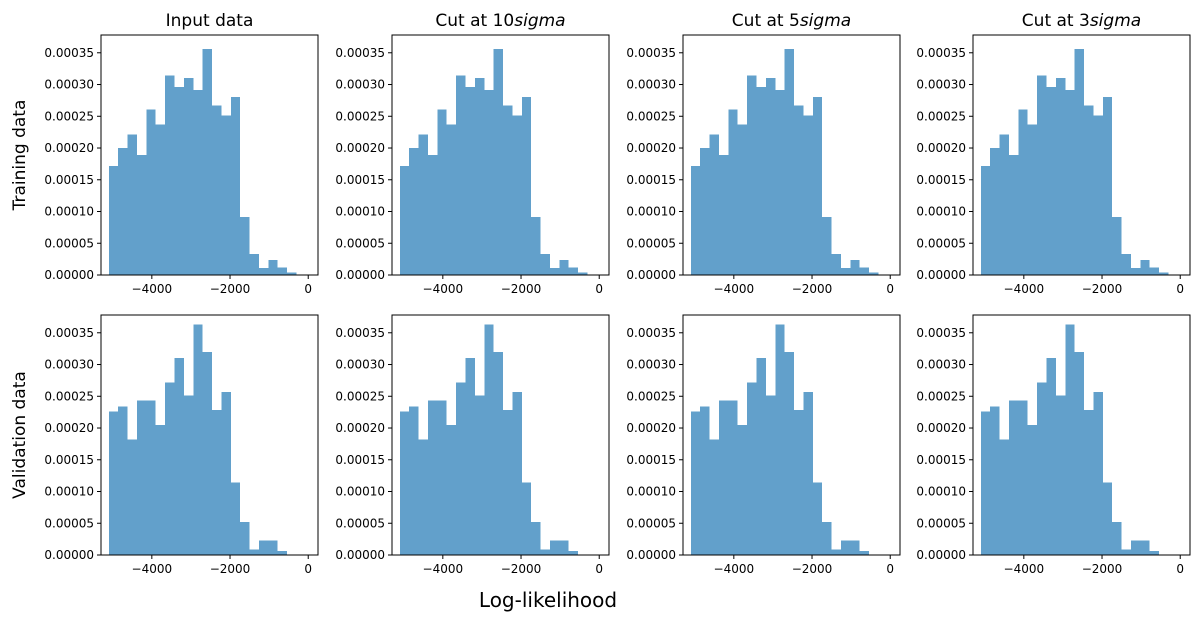 This screenshot has width=1198, height=622. What do you see at coordinates (548, 600) in the screenshot?
I see `x-axis-label: Log-likelihood` at bounding box center [548, 600].